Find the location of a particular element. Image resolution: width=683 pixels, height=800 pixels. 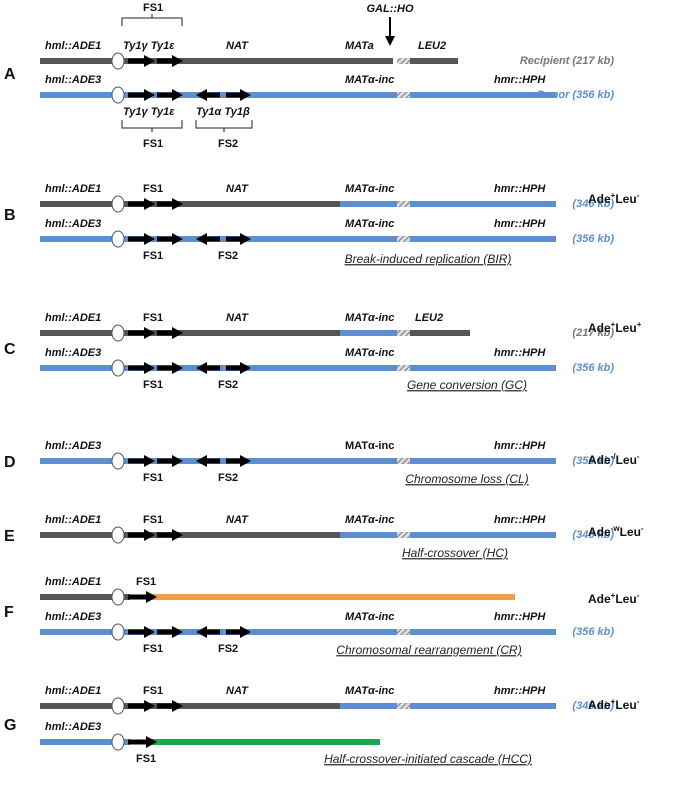

phenotype: Ade+Leu+ is located at coordinates (615, 328).